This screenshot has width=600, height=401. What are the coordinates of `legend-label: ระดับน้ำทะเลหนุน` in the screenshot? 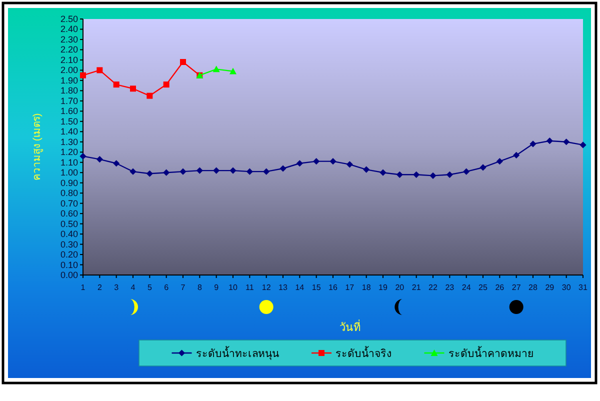 It's located at (237, 353).